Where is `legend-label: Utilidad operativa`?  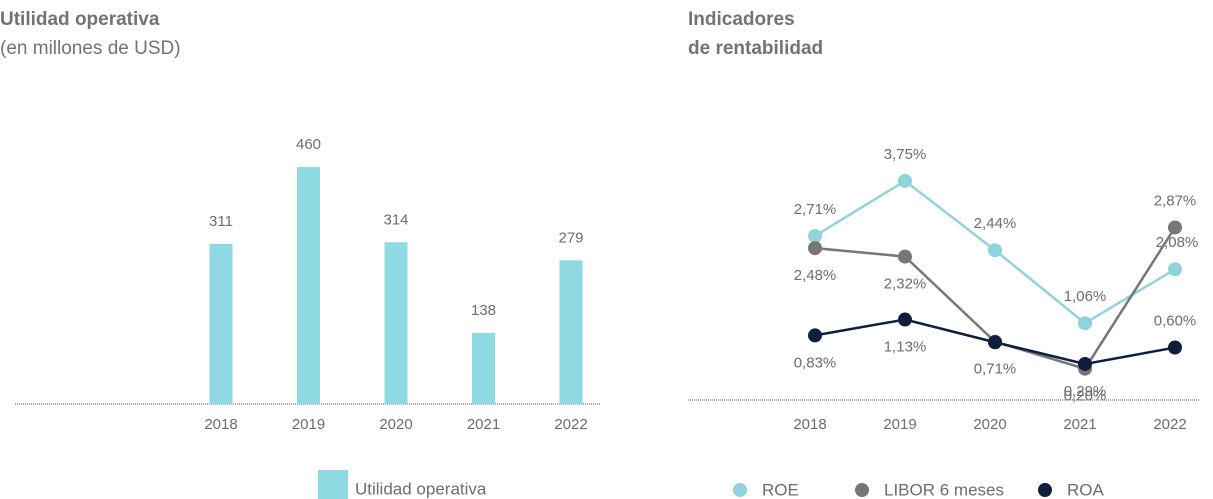 legend-label: Utilidad operativa is located at coordinates (421, 488).